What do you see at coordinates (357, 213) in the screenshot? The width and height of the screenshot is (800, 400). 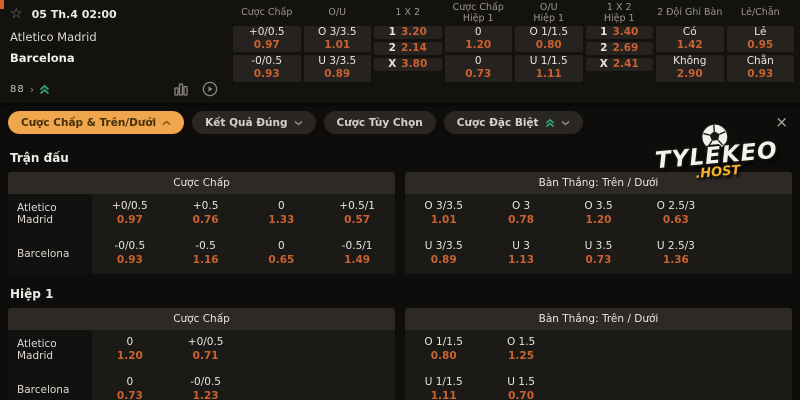 I see `odds-cell: +0.5/1 0.57` at bounding box center [357, 213].